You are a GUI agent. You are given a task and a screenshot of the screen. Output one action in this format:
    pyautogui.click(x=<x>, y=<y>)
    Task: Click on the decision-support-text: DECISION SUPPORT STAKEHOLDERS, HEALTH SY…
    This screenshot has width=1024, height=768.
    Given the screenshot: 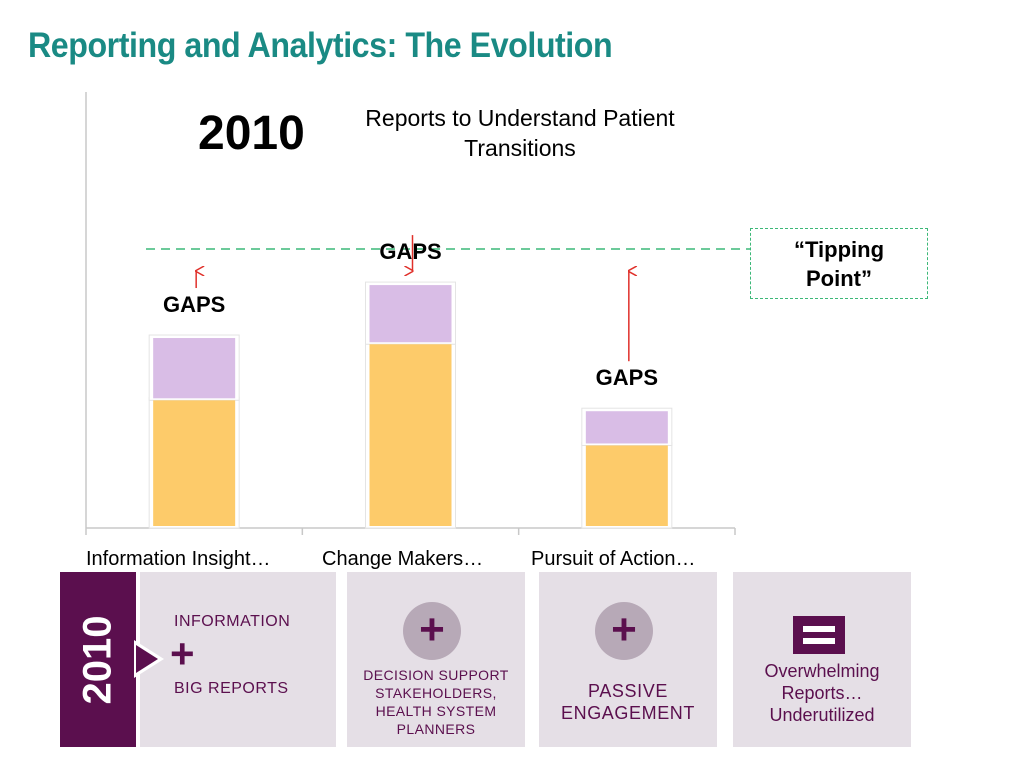 What is the action you would take?
    pyautogui.click(x=436, y=702)
    